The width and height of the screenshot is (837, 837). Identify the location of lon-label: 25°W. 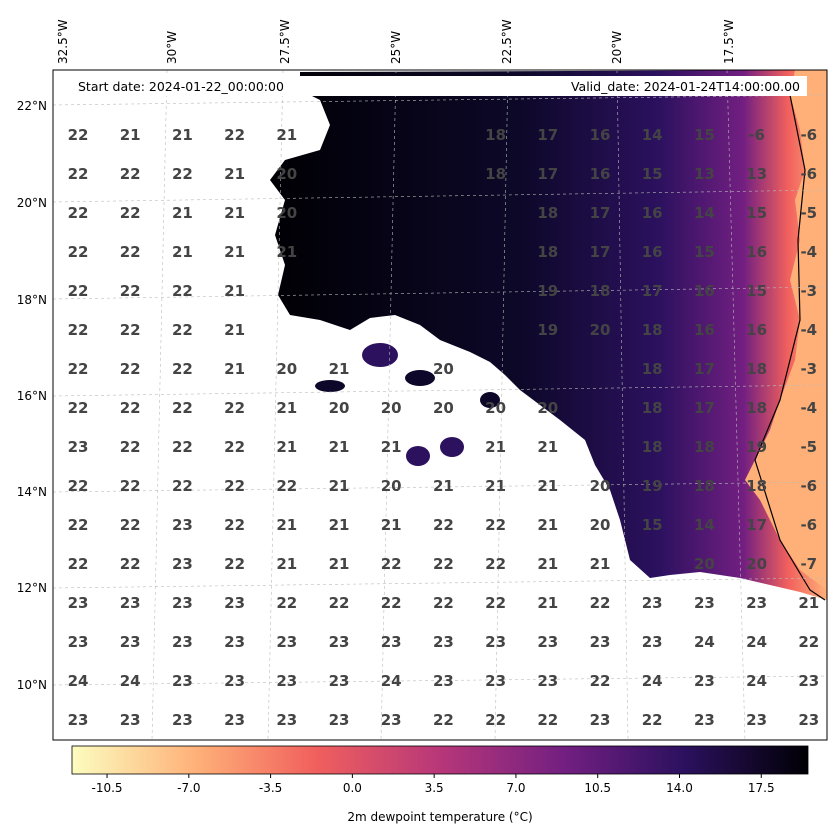
(396, 47).